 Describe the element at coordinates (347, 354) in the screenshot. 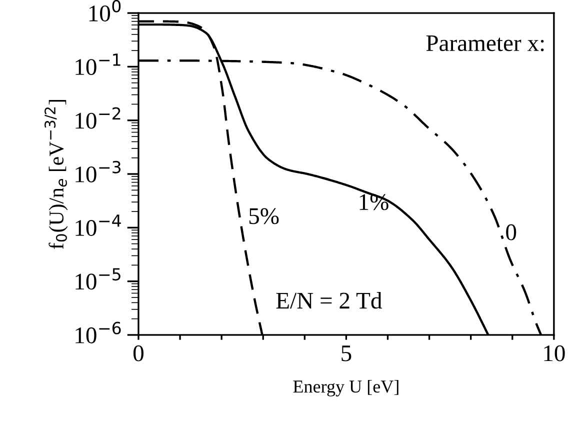

I see `x-tick-label: 5` at that location.